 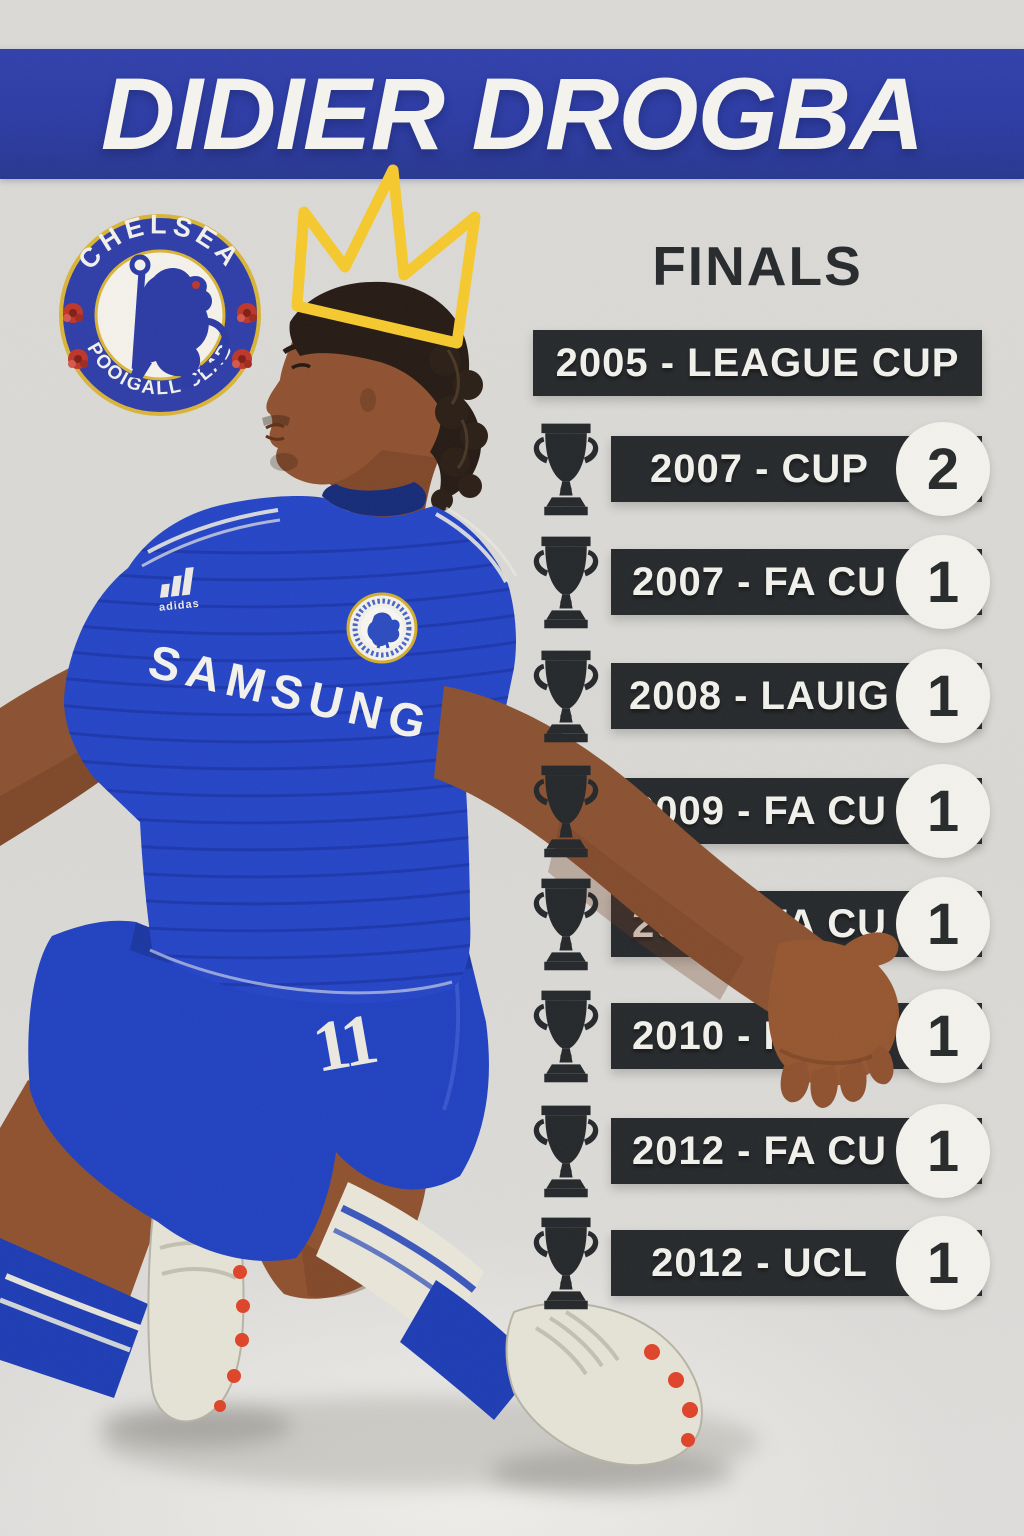 I want to click on finals-bar-label: 2005 - LEAGUE CUP, so click(x=757, y=362).